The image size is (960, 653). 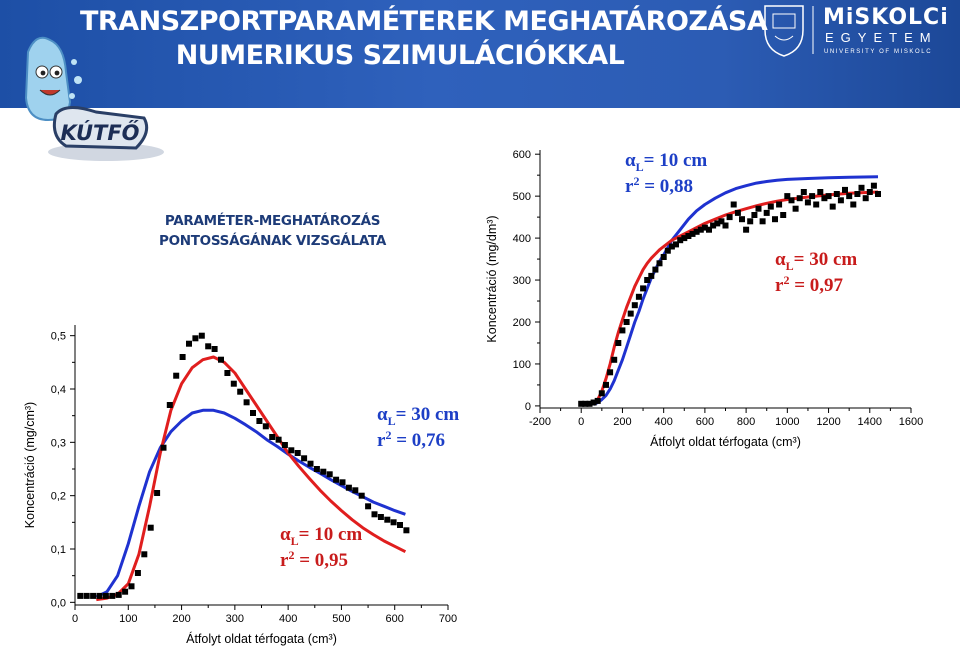 I want to click on x-tick-label: 1200, so click(x=828, y=422).